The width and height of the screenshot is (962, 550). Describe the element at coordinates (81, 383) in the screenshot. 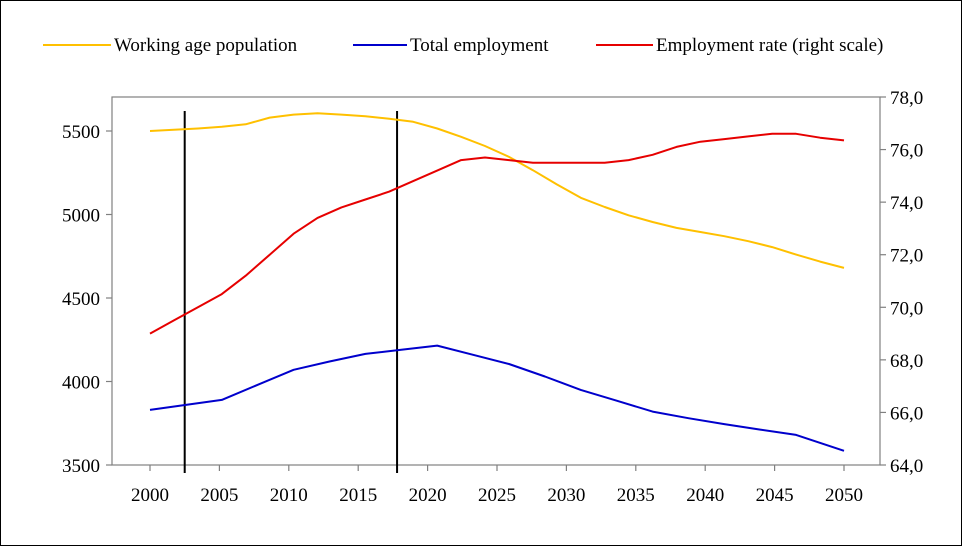

I see `left-tick-label: 4000` at that location.